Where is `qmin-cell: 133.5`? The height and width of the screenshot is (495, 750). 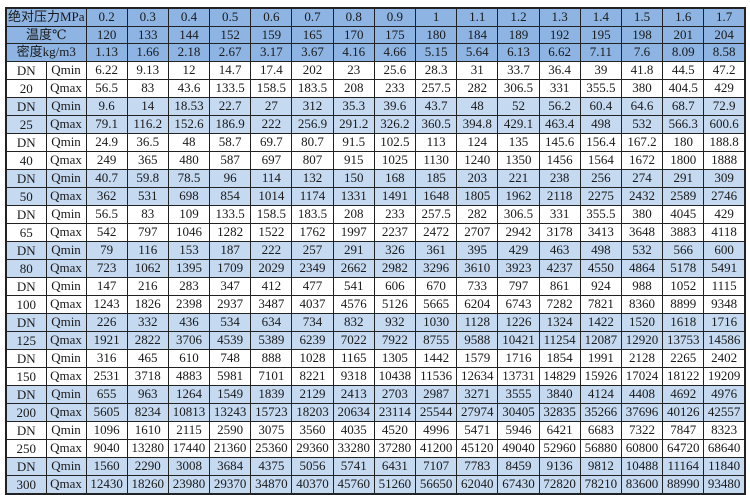 qmin-cell: 133.5 is located at coordinates (230, 214).